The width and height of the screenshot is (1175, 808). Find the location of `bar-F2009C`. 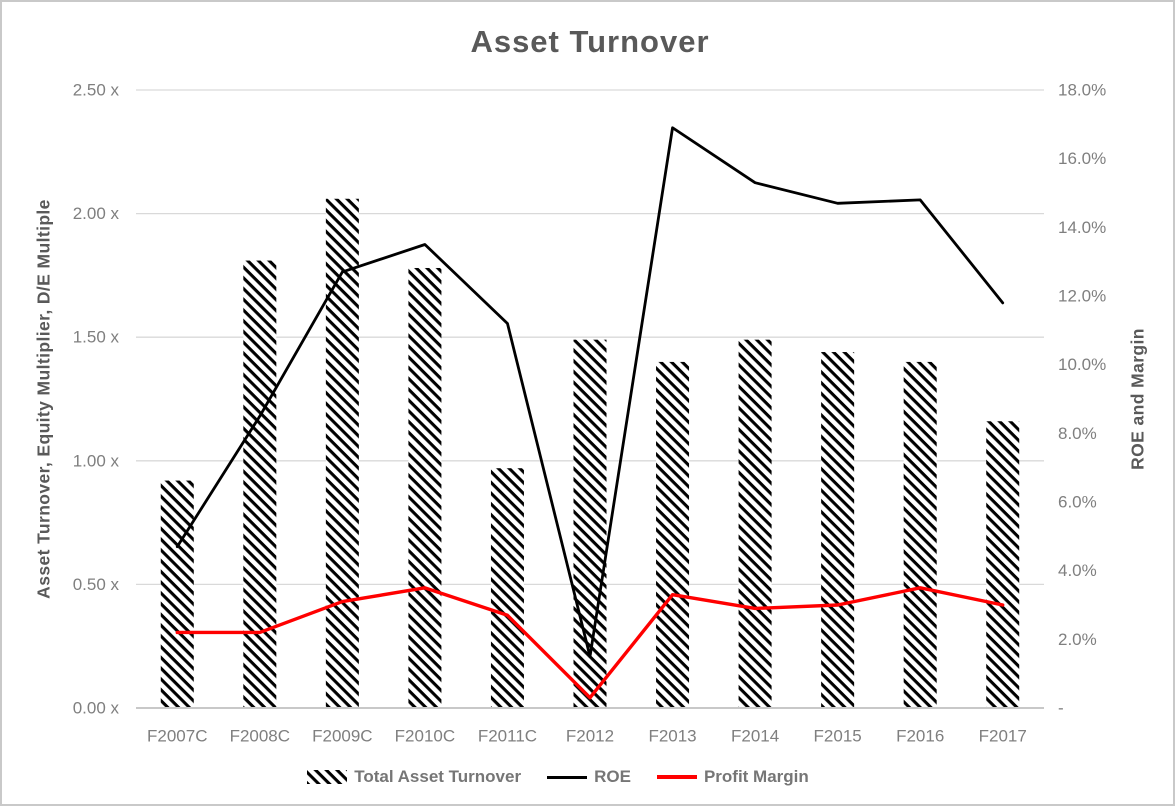

bar-F2009C is located at coordinates (342, 453).